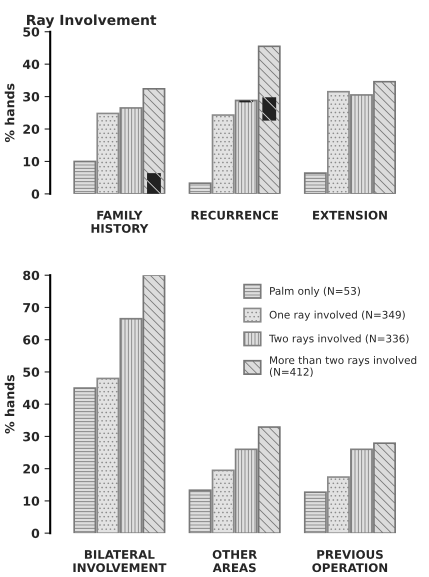  What do you see at coordinates (31, 340) in the screenshot?
I see `y-tick-label: 60` at bounding box center [31, 340].